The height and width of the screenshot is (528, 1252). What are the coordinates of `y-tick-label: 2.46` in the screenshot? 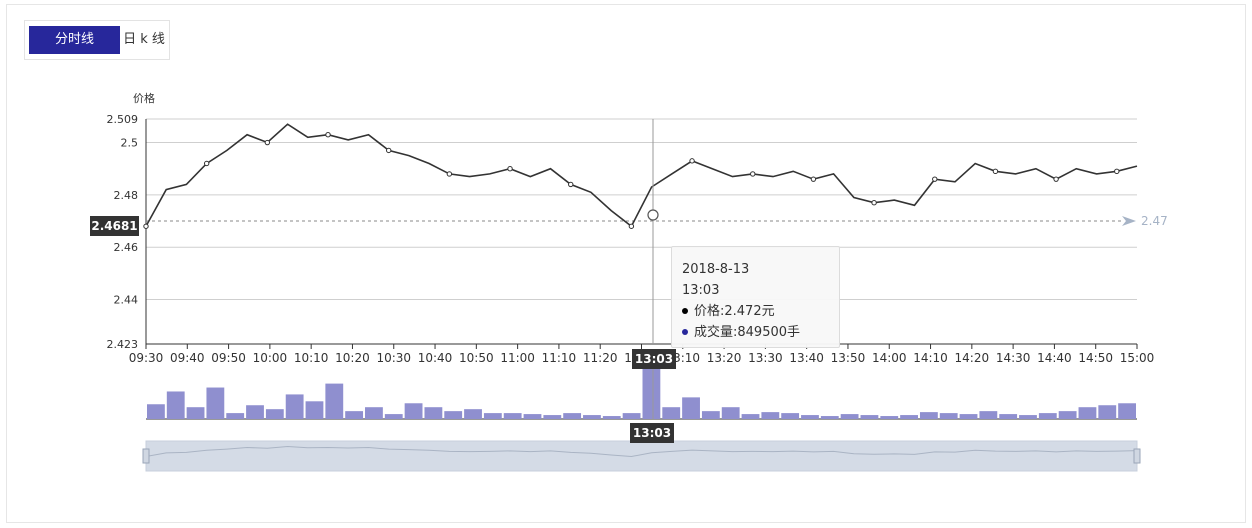 It's located at (126, 247).